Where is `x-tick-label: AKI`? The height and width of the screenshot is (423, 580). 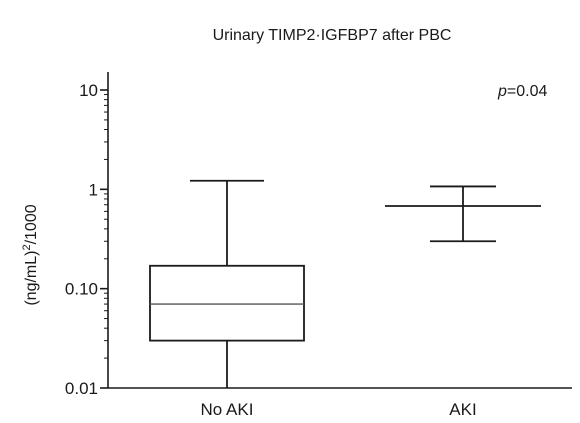
x-tick-label: AKI is located at coordinates (462, 409).